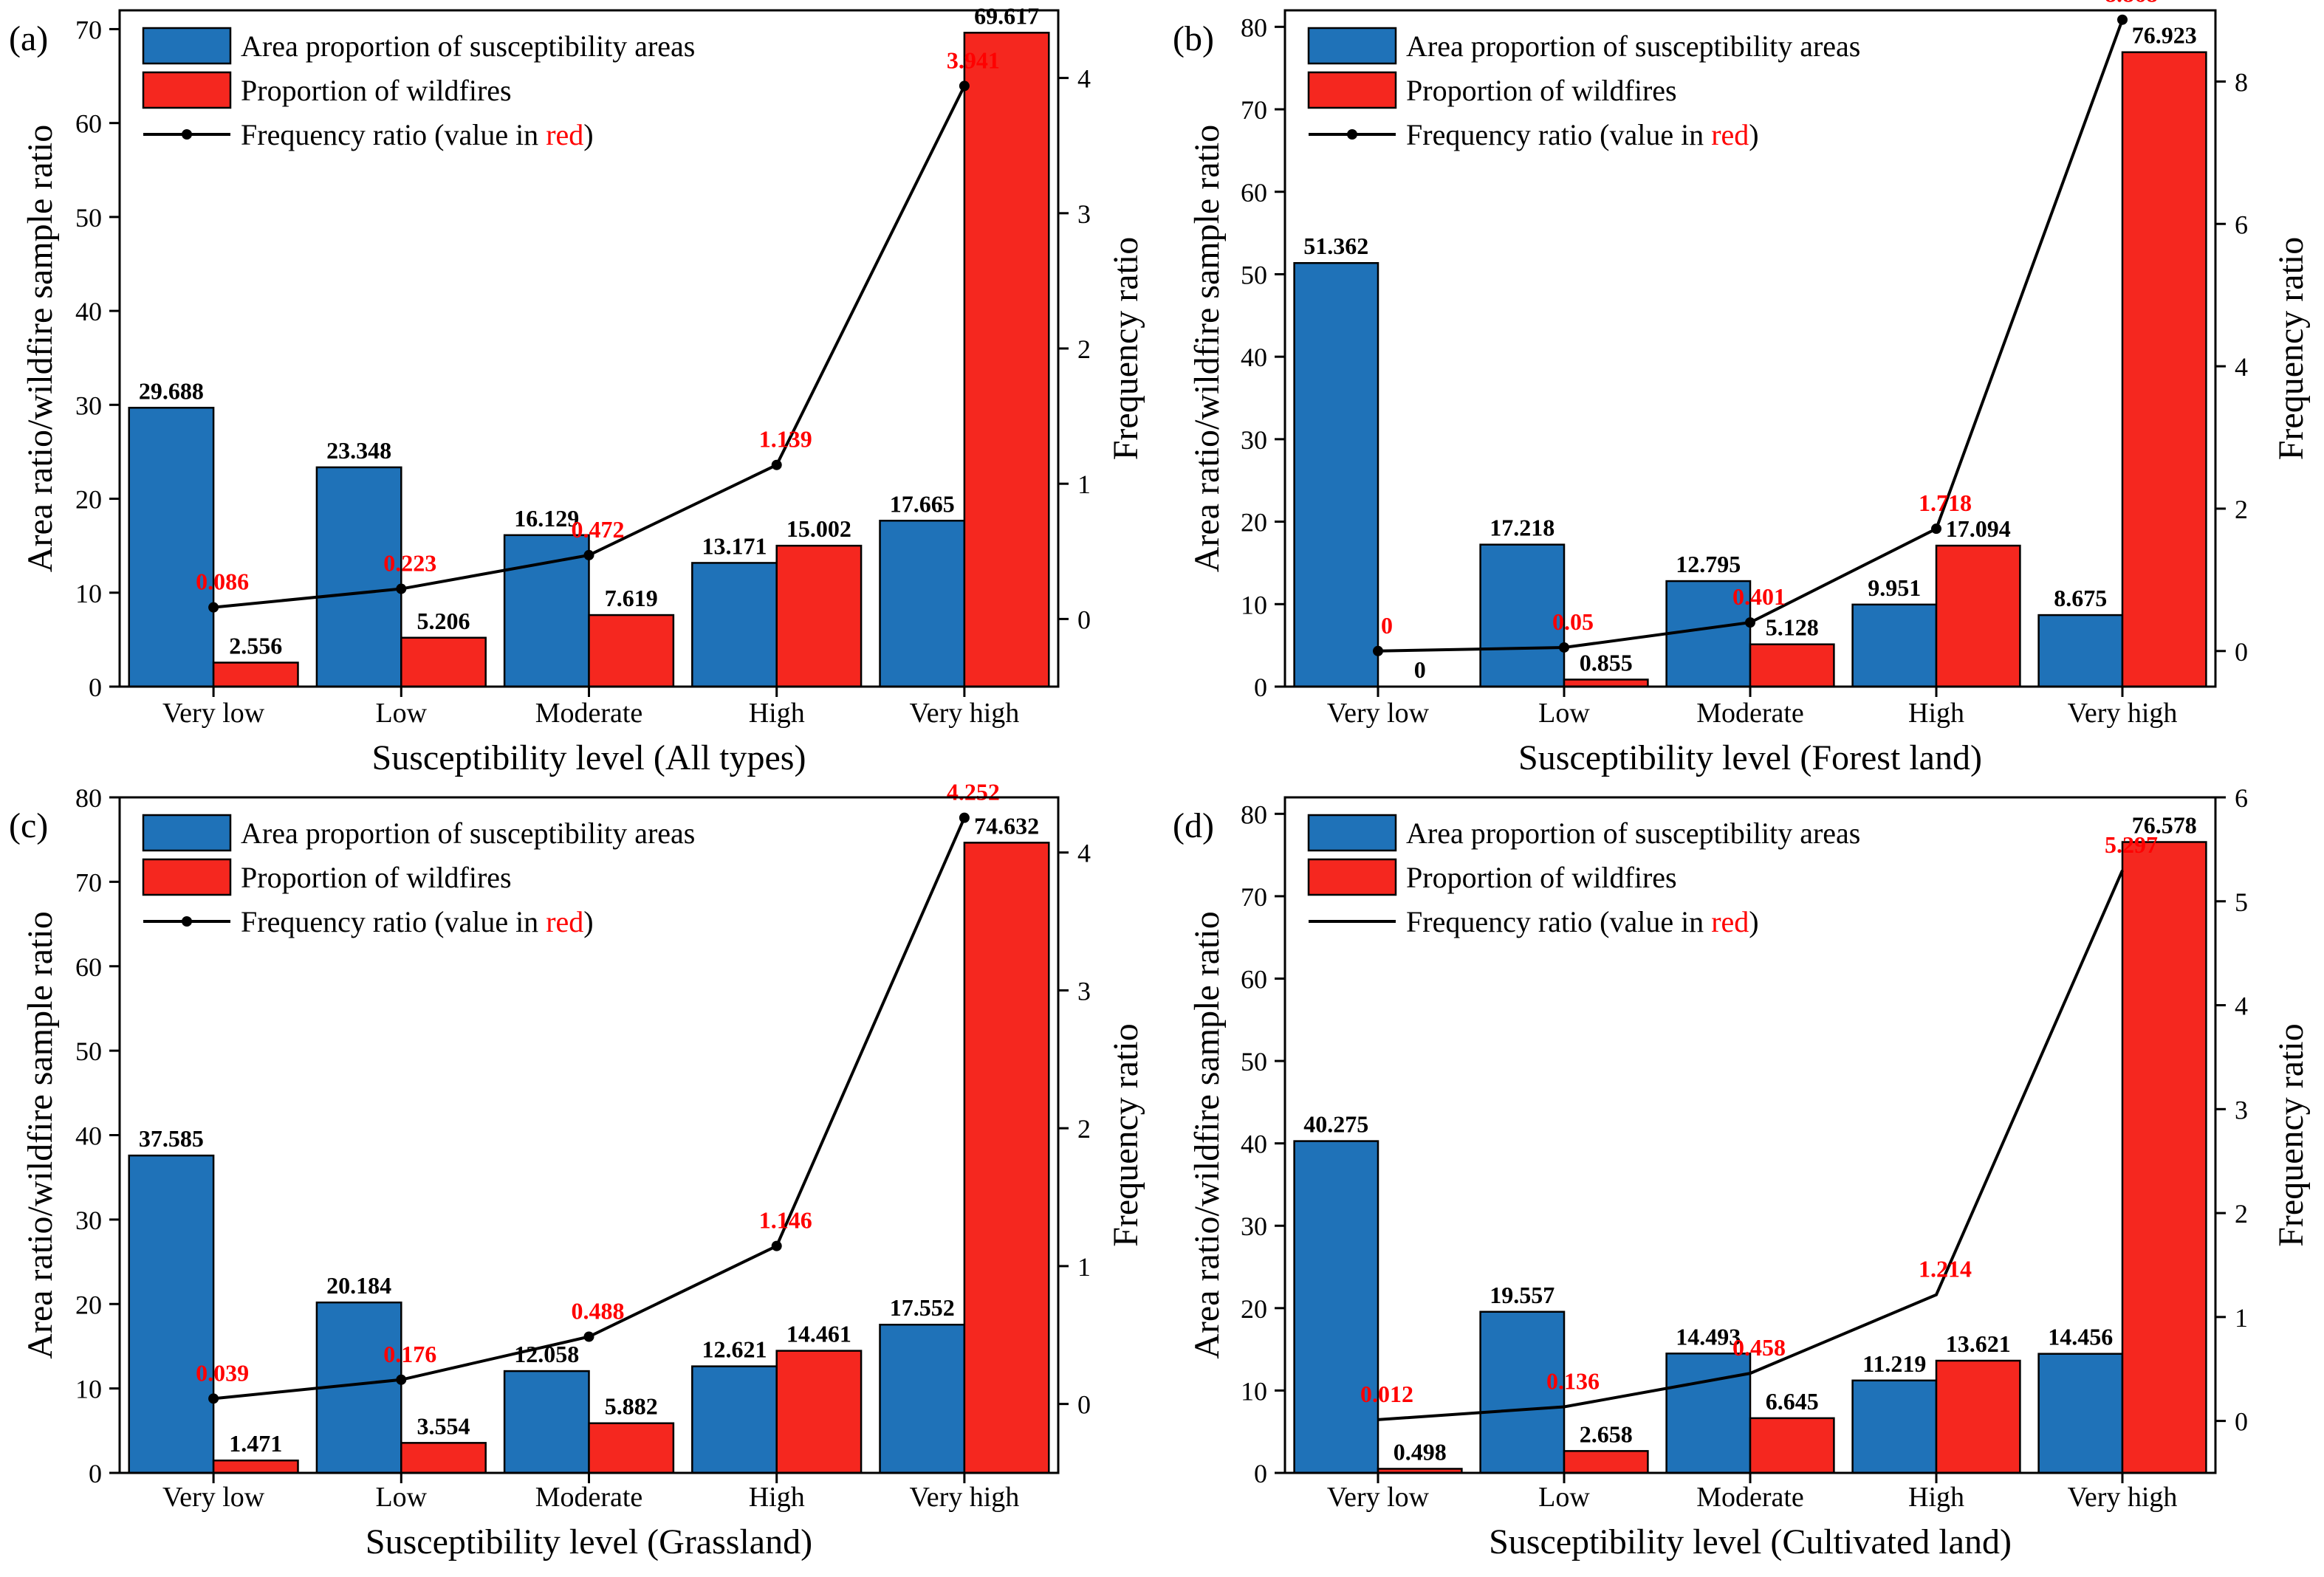  Describe the element at coordinates (222, 582) in the screenshot. I see `frequency-ratio-label: 0.086` at that location.